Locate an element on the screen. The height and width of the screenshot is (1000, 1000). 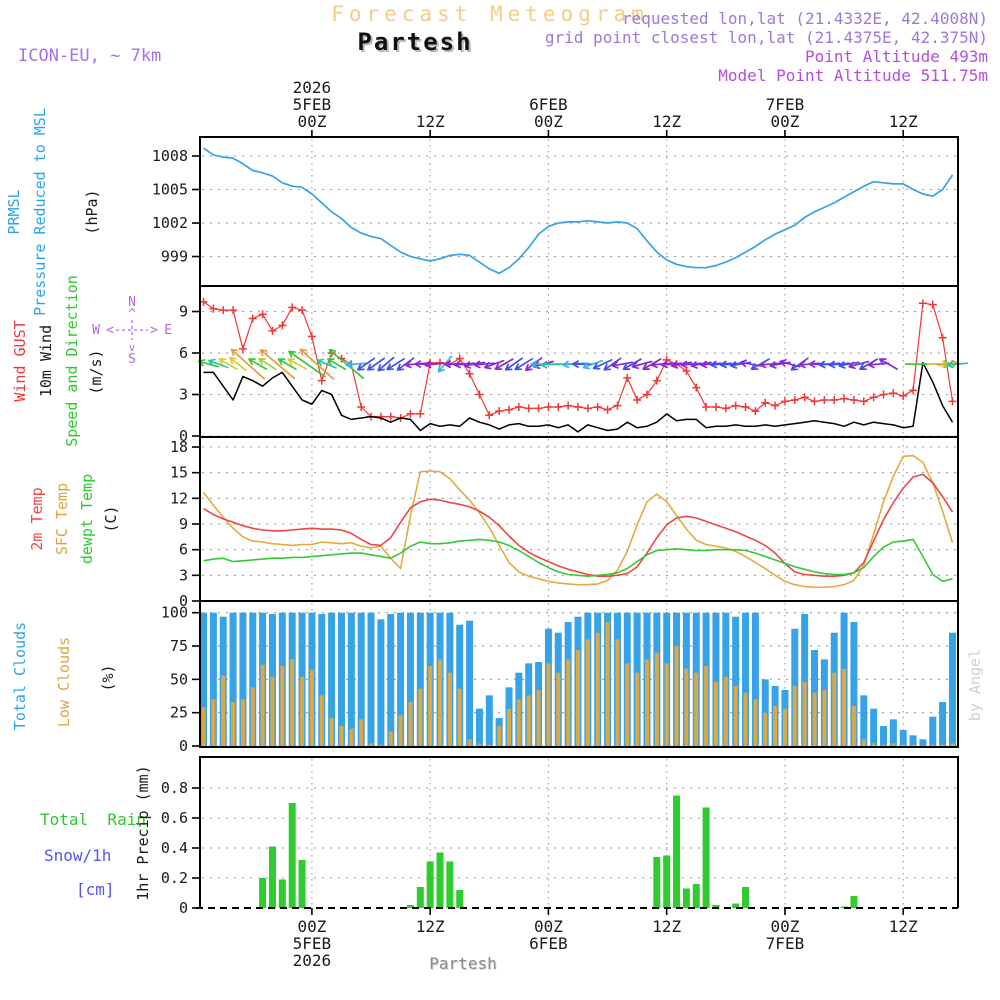
compass-n-label: N is located at coordinates (132, 302).